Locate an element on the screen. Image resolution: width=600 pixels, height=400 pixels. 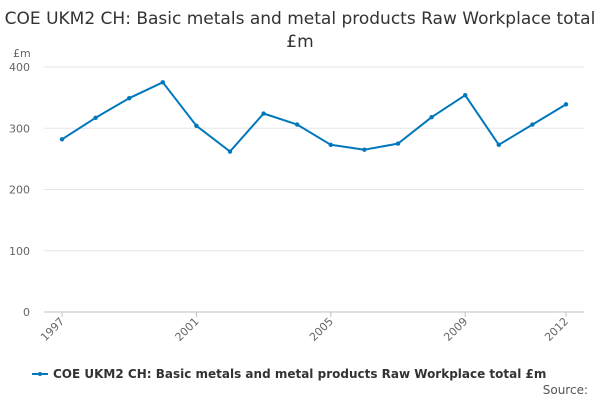
y-tick-label: 100 is located at coordinates (19, 251).